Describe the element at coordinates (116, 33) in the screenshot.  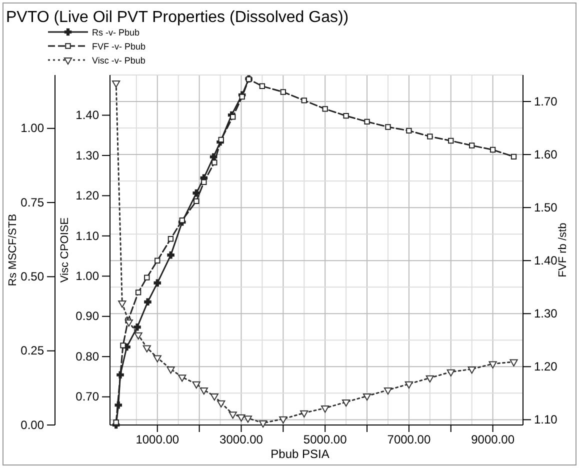
I see `legend-label: Rs -v- Pbub` at that location.